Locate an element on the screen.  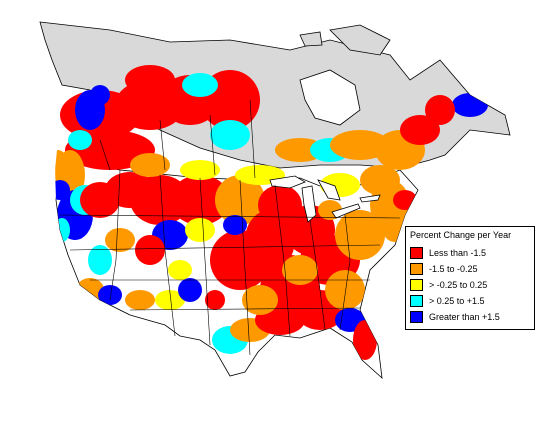
legend-label: Less than -1.5 is located at coordinates (458, 253).